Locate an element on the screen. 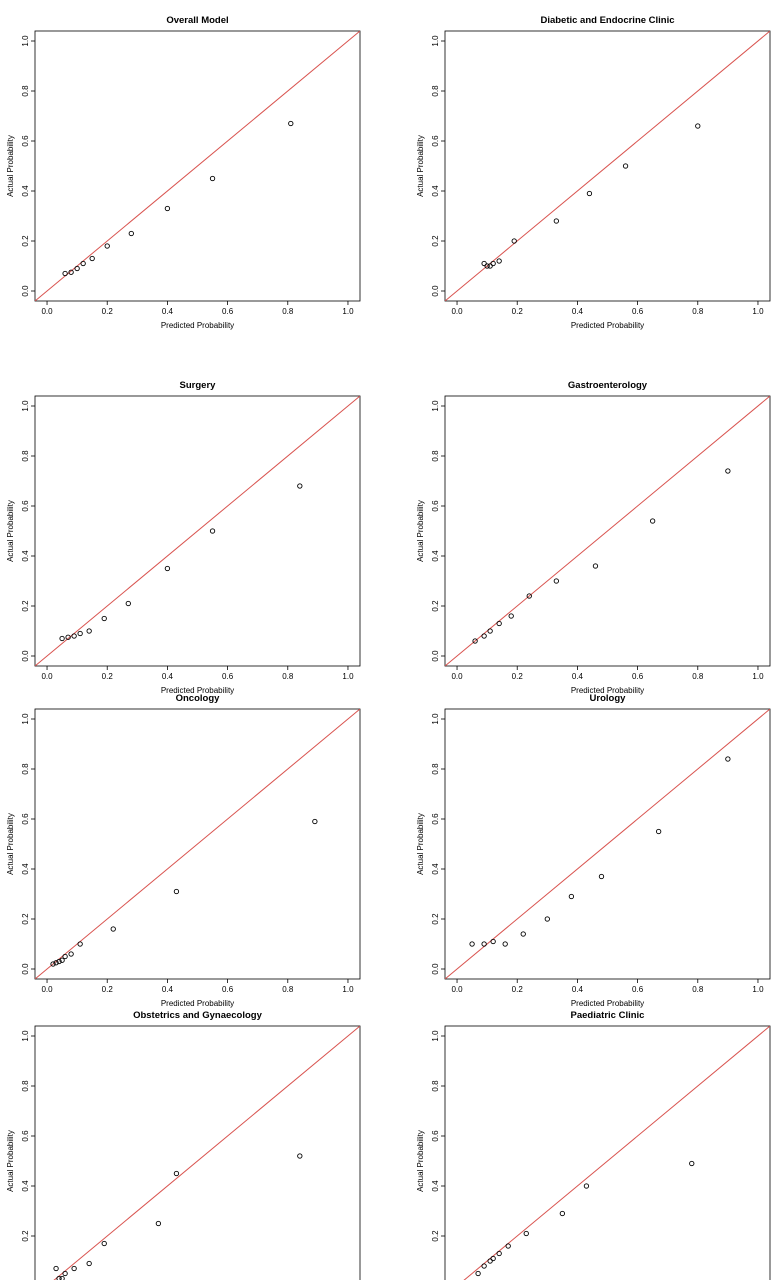  plot-title: Overall Model is located at coordinates (197, 20).